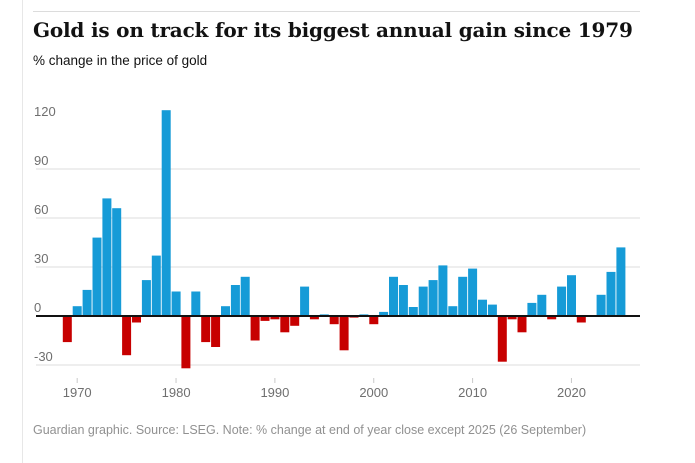 This screenshot has height=463, width=695. Describe the element at coordinates (275, 318) in the screenshot. I see `bar-1990` at that location.